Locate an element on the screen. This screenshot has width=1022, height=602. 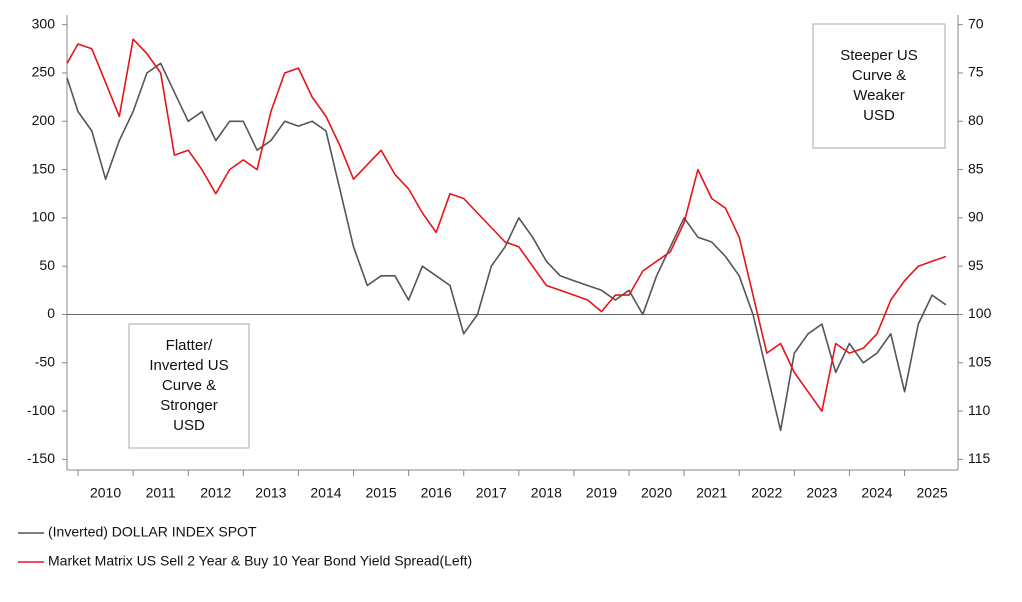
x-tick-label: 2023 is located at coordinates (821, 493).